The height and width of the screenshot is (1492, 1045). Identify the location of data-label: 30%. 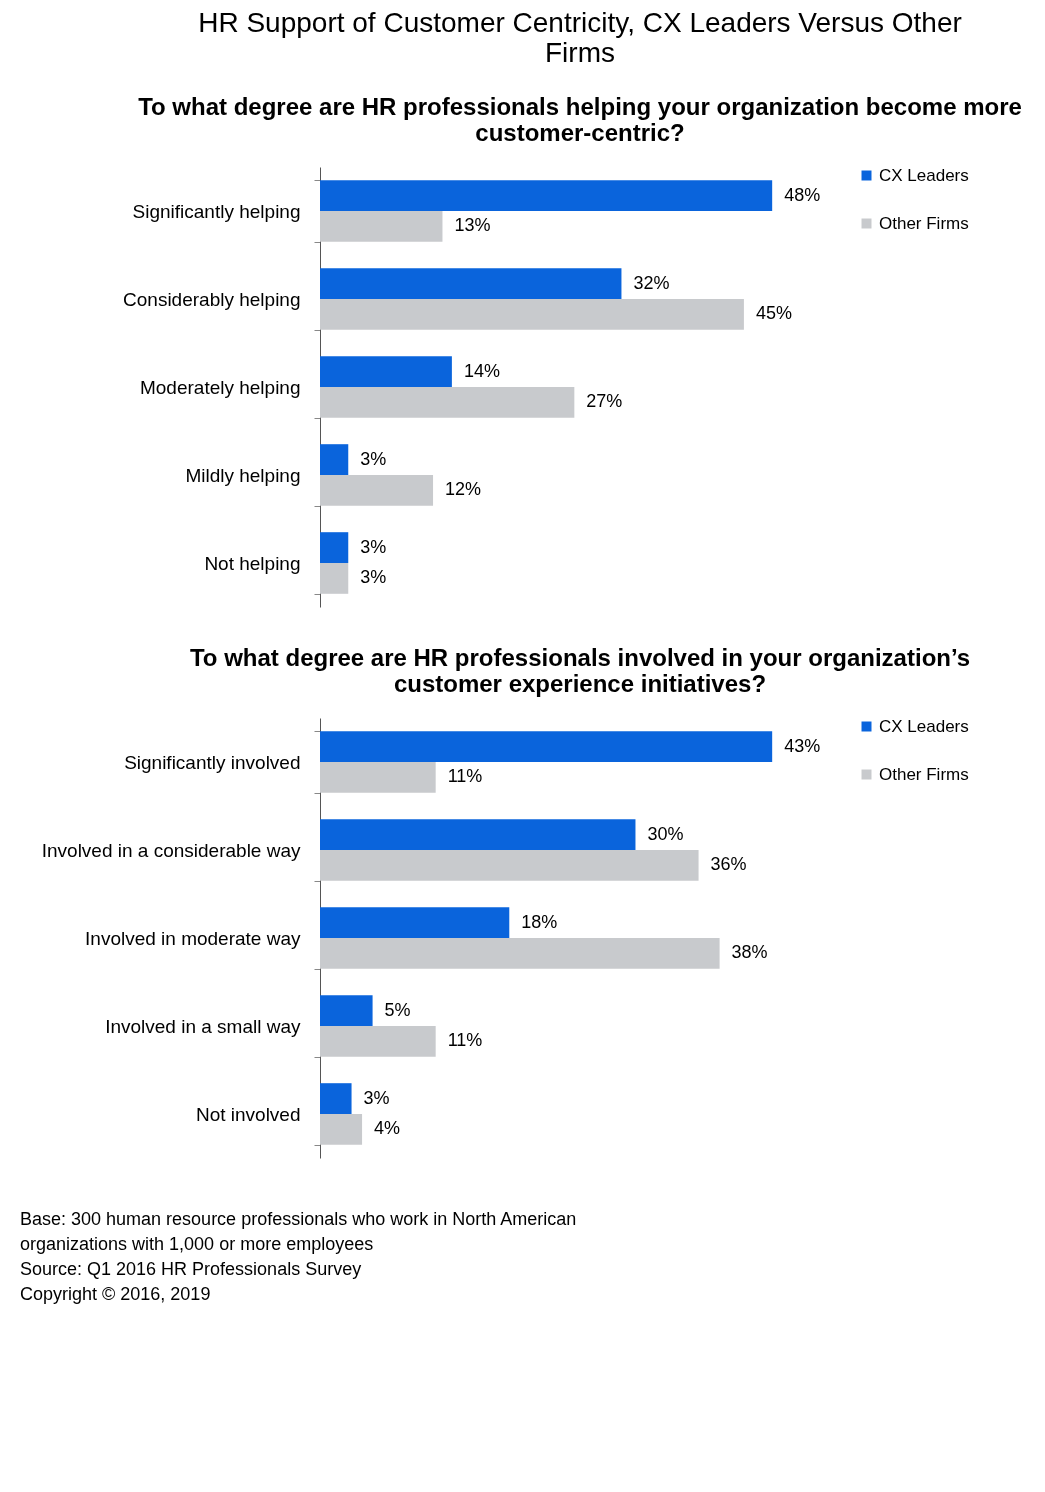
(665, 833).